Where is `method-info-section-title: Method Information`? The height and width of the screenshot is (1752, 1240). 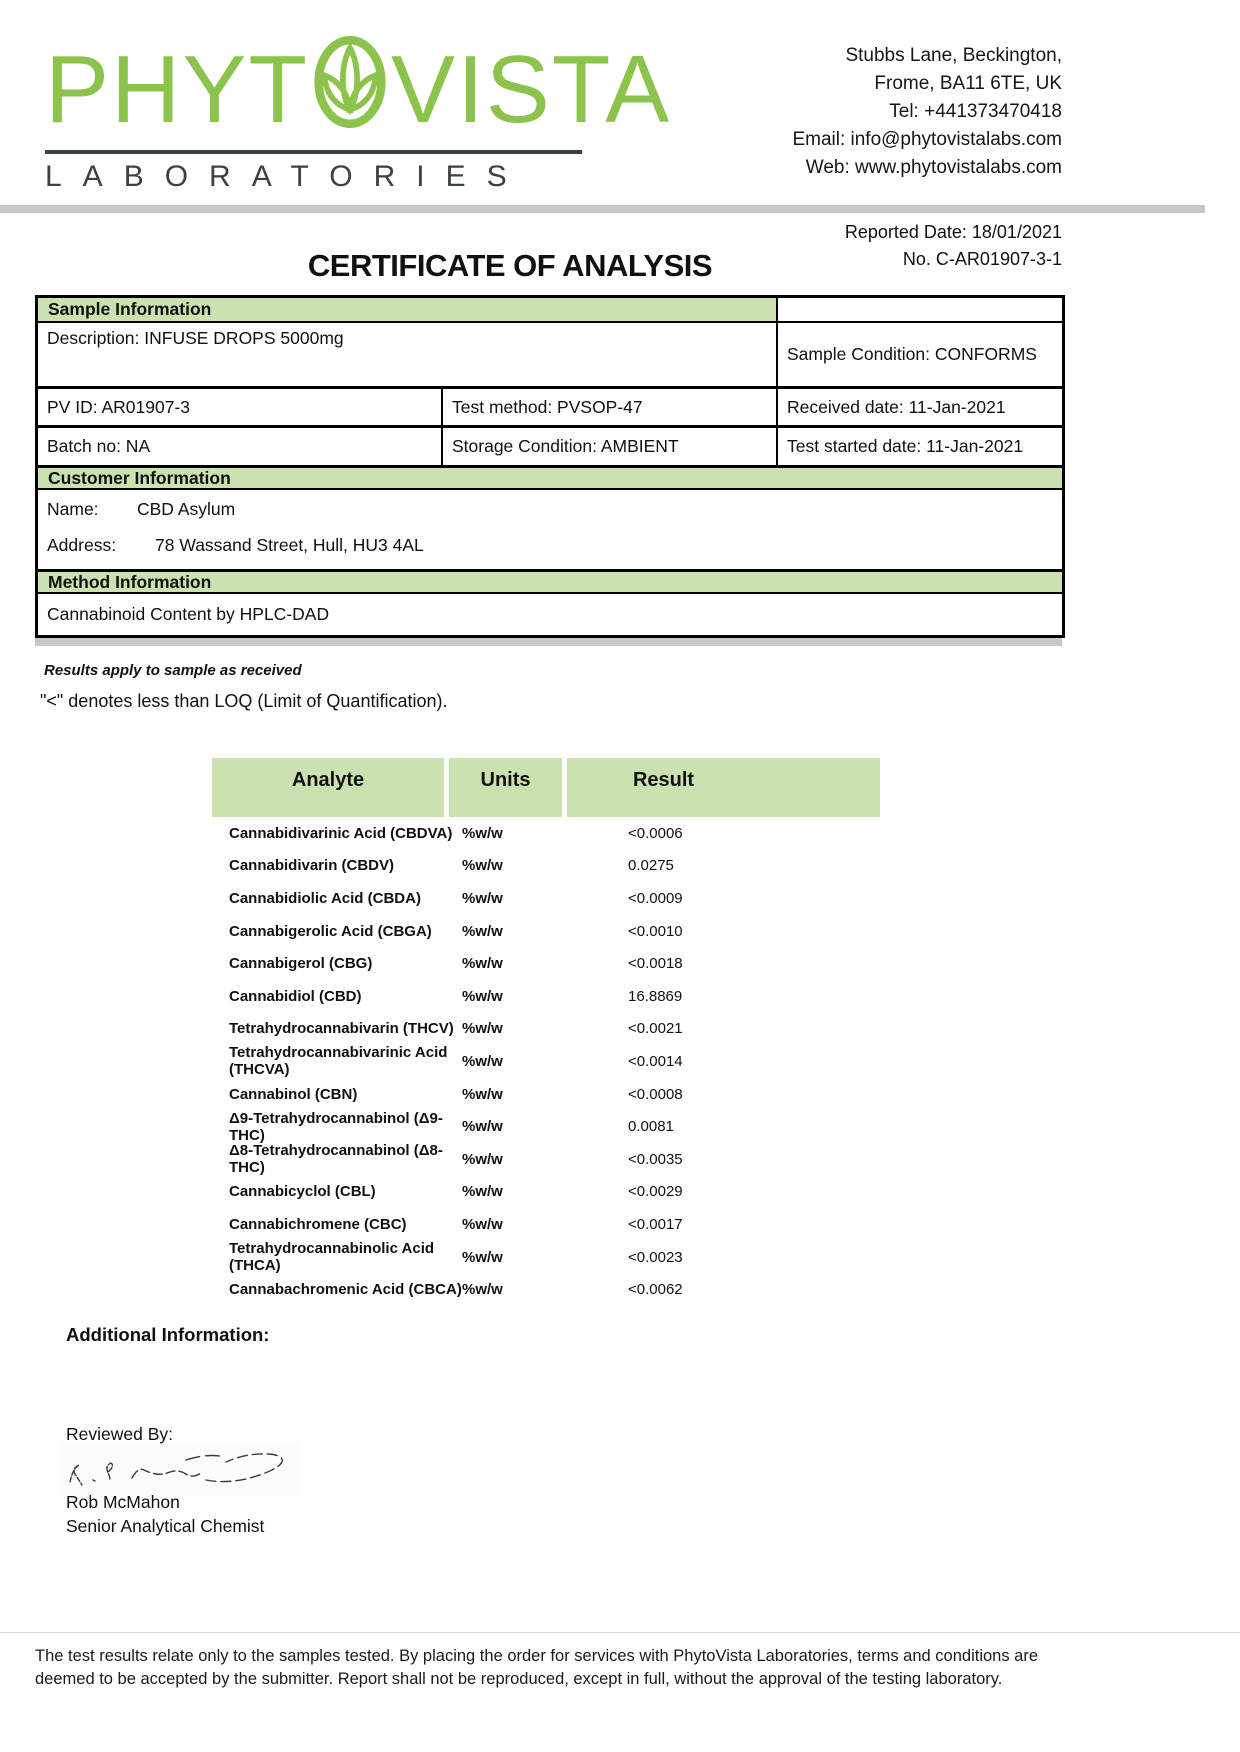 method-info-section-title: Method Information is located at coordinates (550, 582).